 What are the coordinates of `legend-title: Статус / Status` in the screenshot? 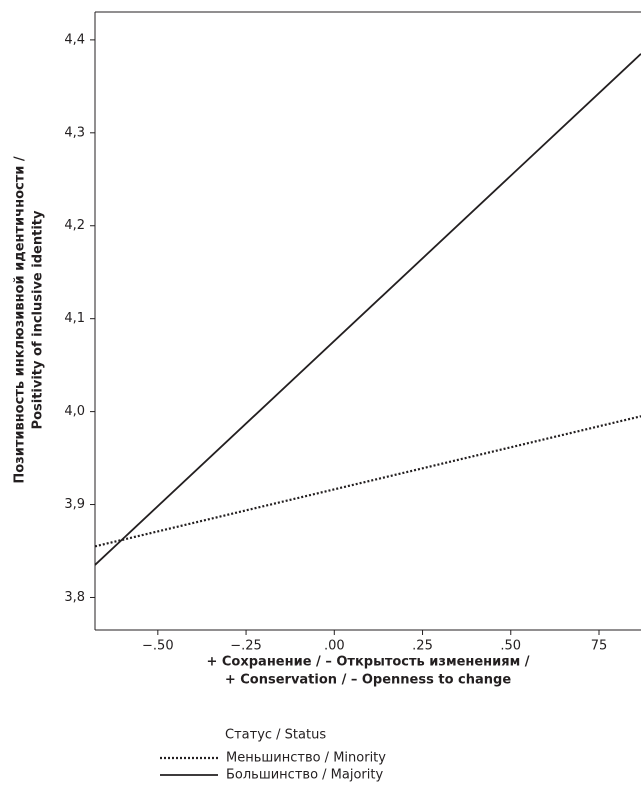 It's located at (275, 735).